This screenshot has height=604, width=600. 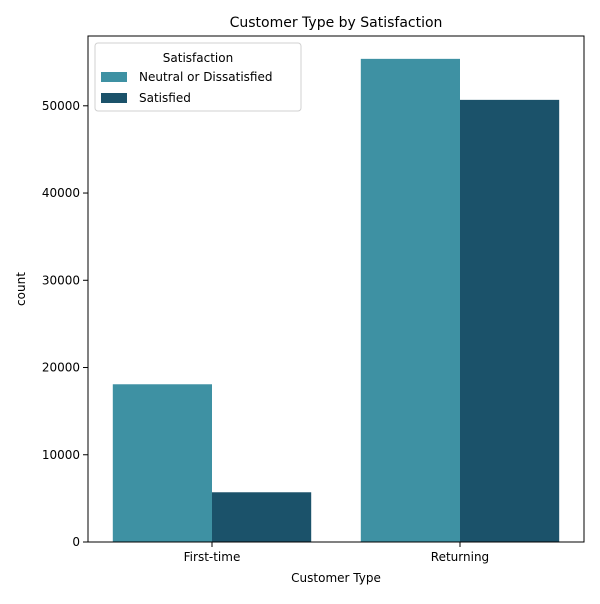 I want to click on legend-label-satisfied: Satisfied, so click(x=165, y=98).